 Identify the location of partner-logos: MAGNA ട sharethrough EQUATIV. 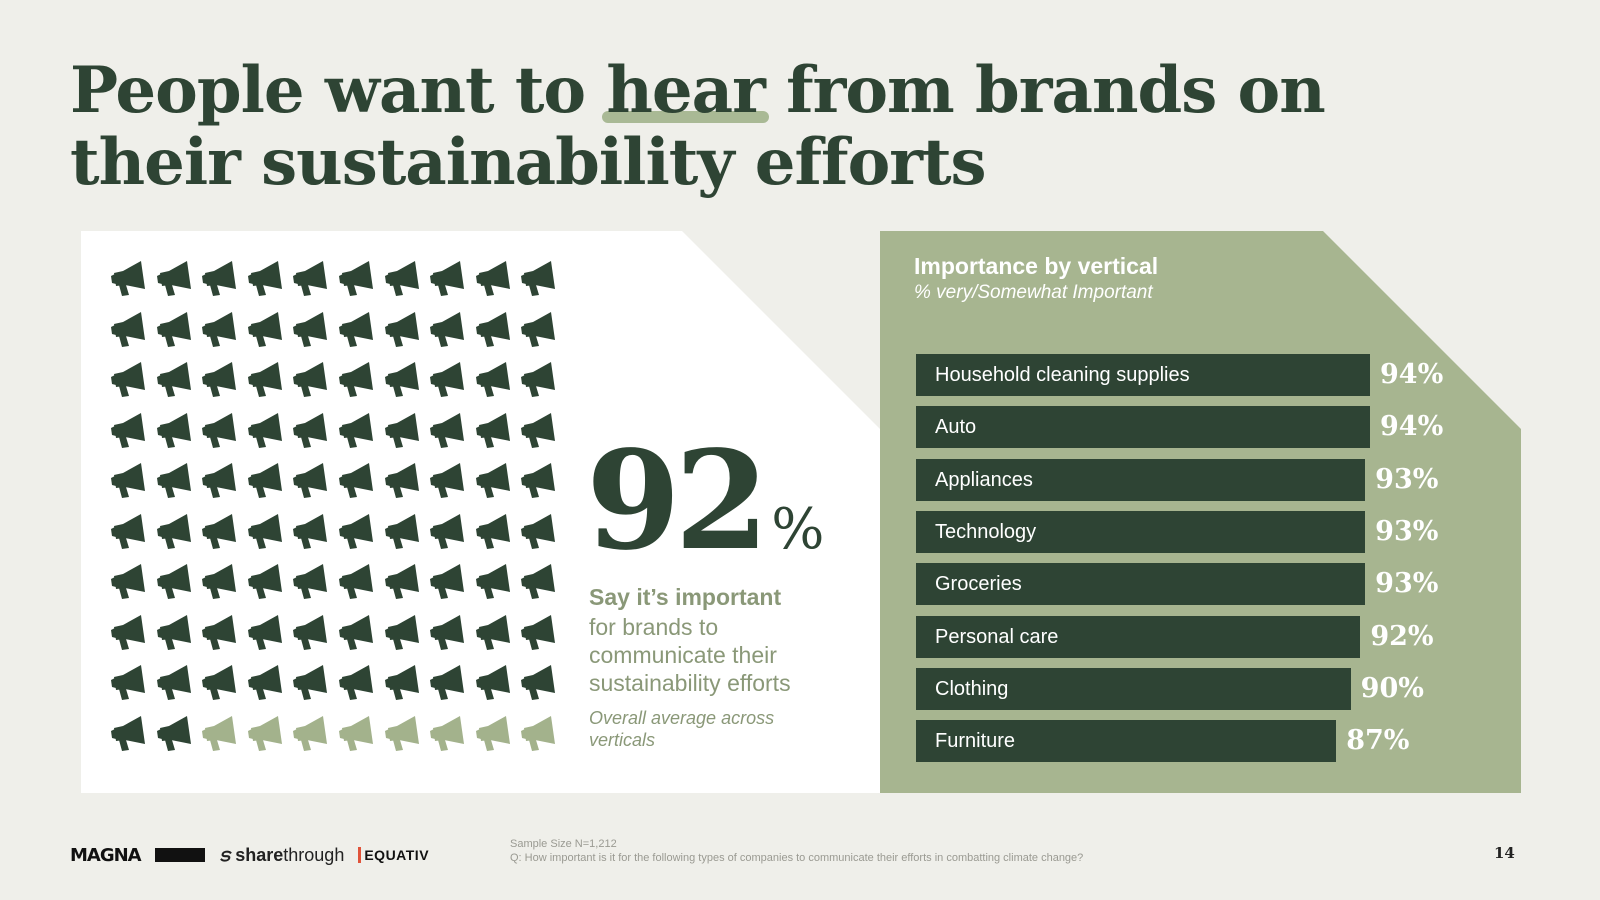
(249, 855).